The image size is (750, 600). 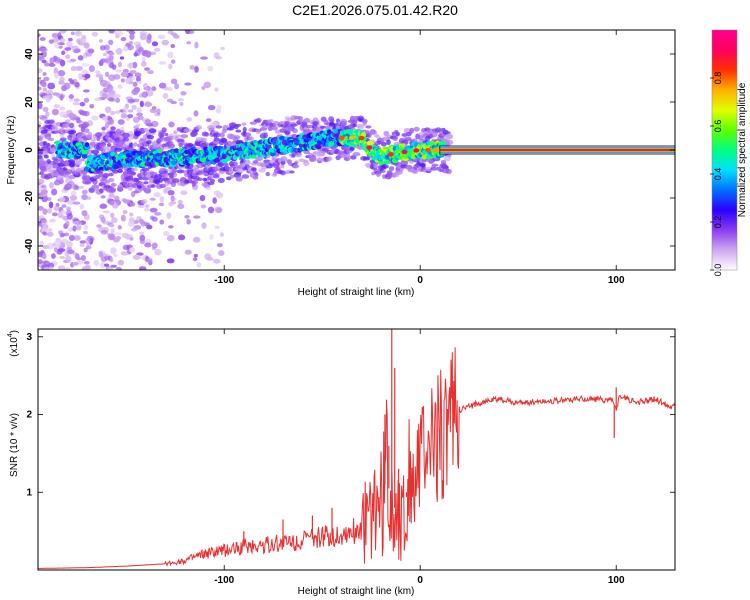 I want to click on colorbar-ticks: 0.0 0.2 0.4 0.6 0.8, so click(x=716, y=174).